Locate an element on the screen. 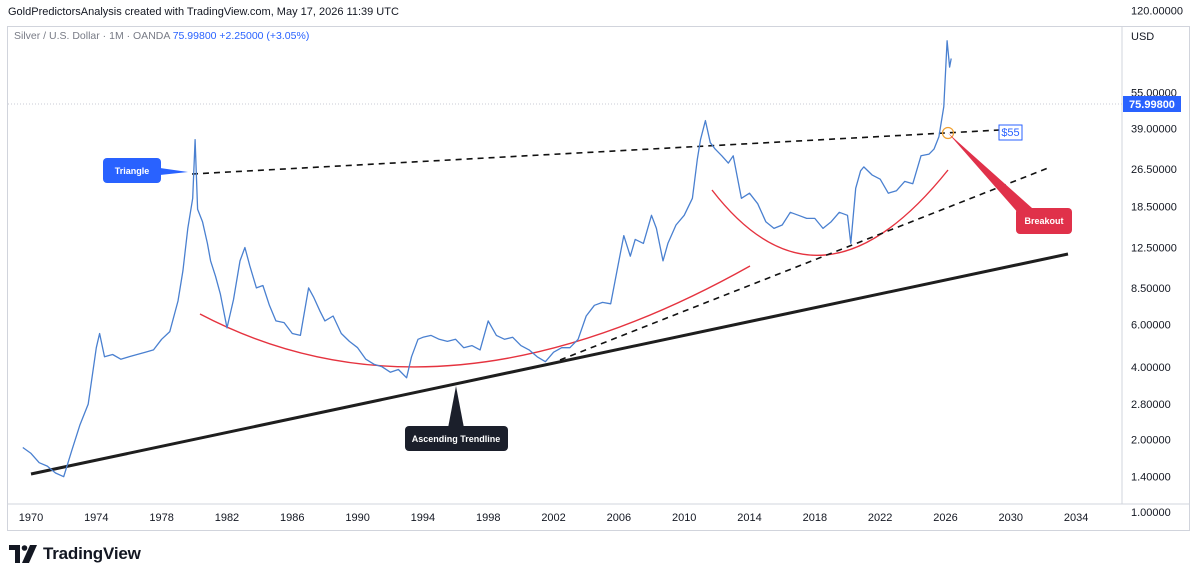 This screenshot has height=579, width=1200. y-tick-label: 120.00000 is located at coordinates (1157, 12).